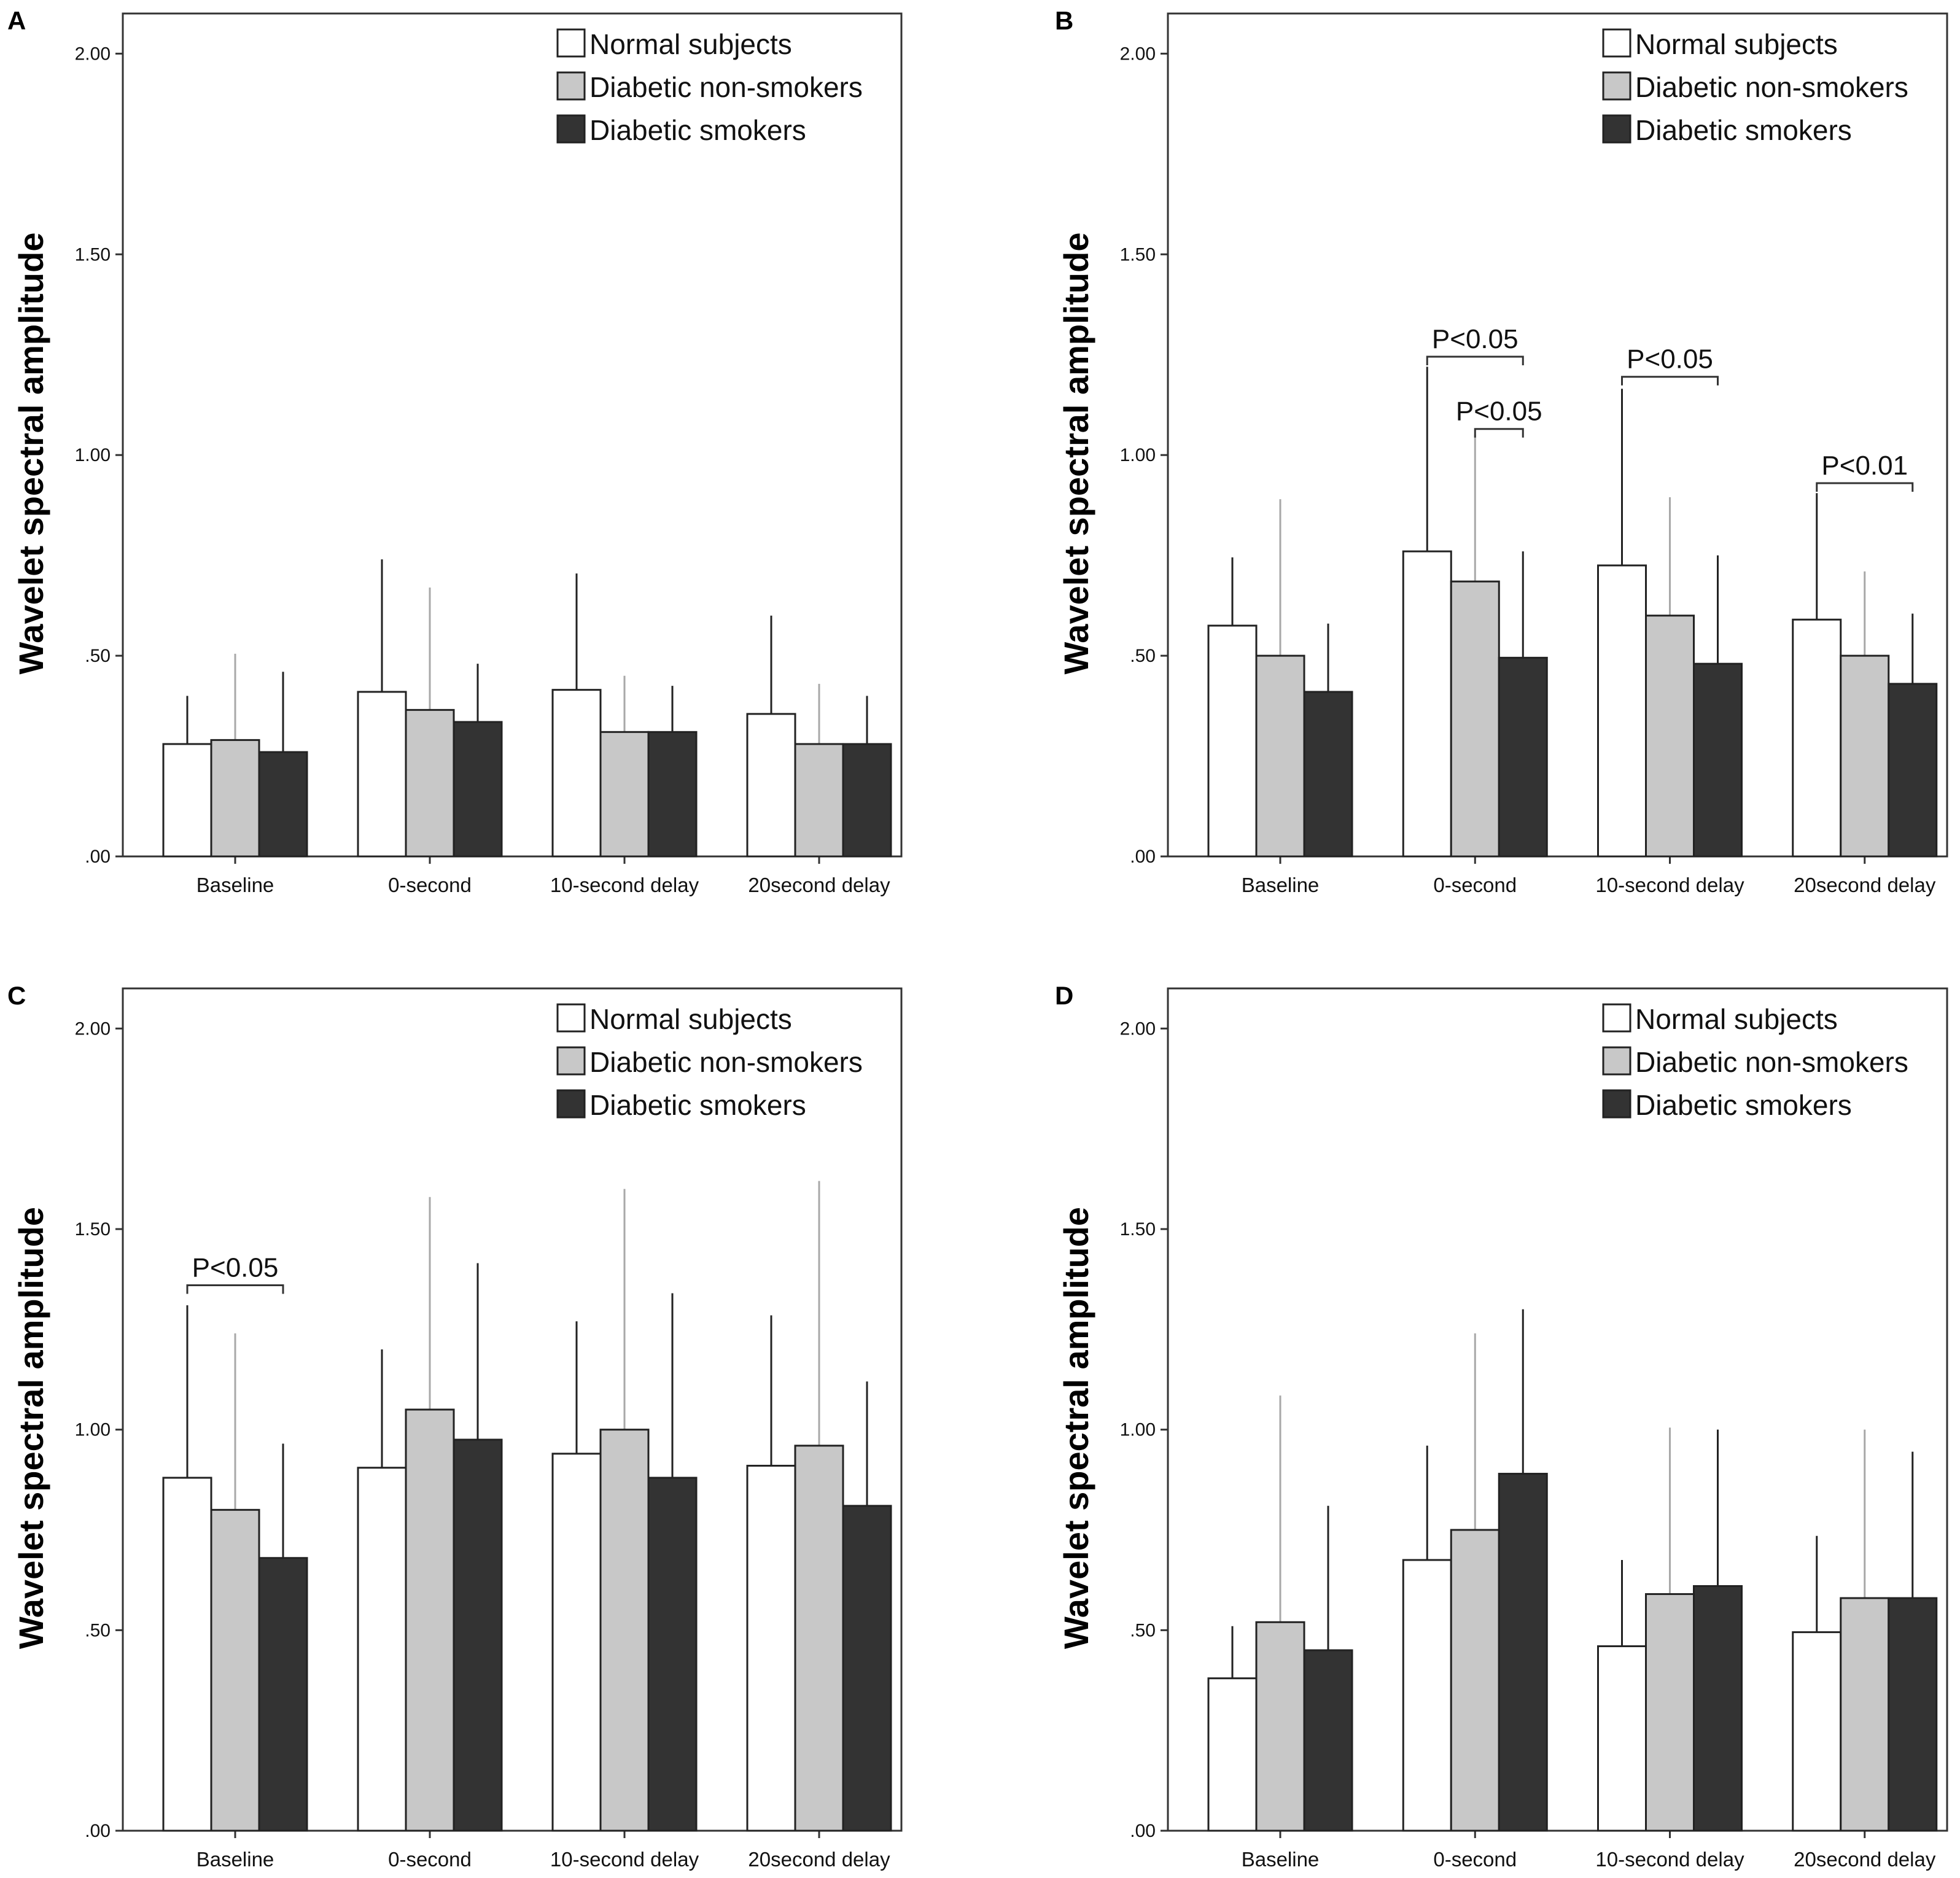 Image resolution: width=1960 pixels, height=1878 pixels. I want to click on bar-normal-0-second, so click(382, 774).